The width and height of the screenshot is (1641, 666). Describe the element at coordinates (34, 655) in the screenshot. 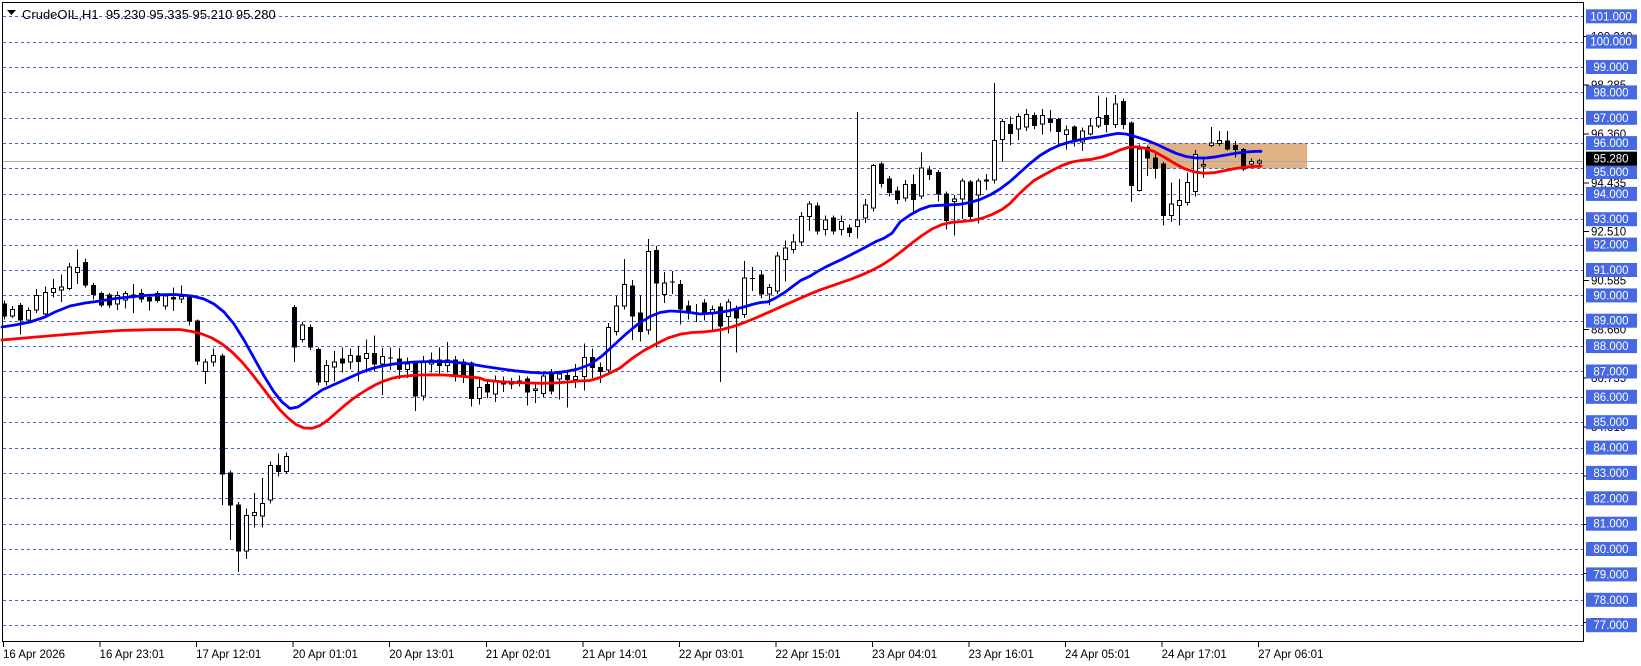

I see `svg-text: 16 Apr 2026` at that location.